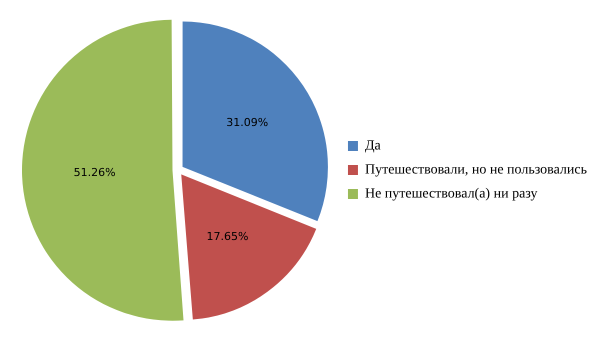 The height and width of the screenshot is (340, 605). I want to click on legend-label: Да, so click(373, 146).